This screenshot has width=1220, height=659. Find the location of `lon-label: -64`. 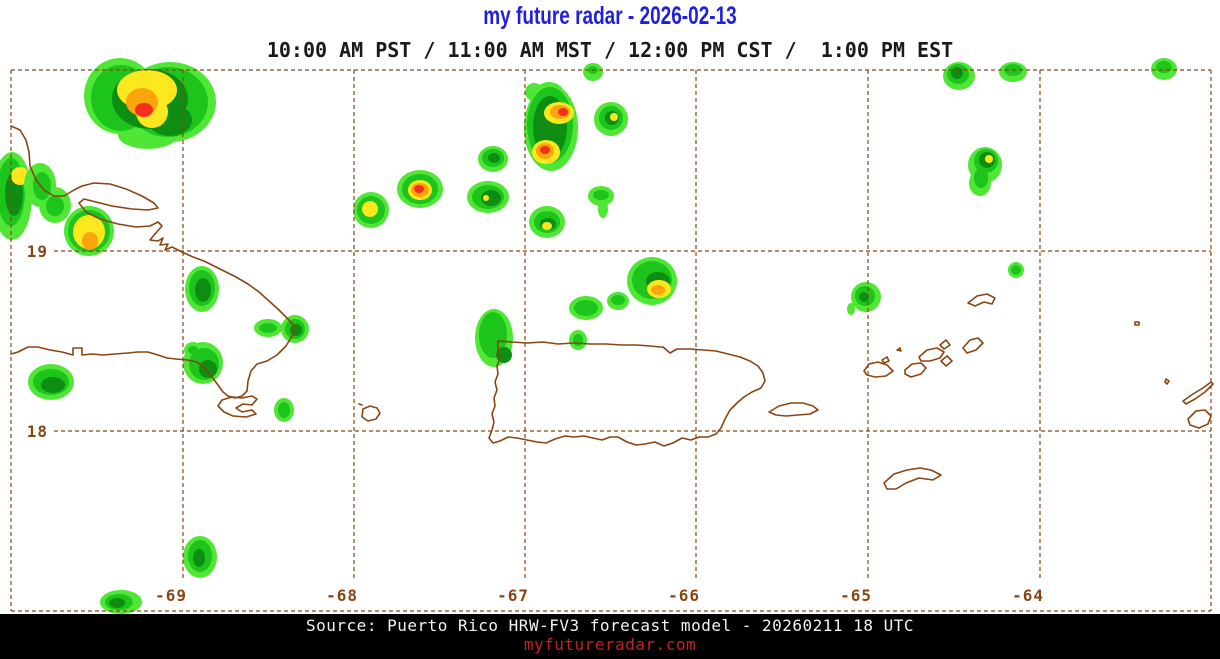

lon-label: -64 is located at coordinates (1028, 595).